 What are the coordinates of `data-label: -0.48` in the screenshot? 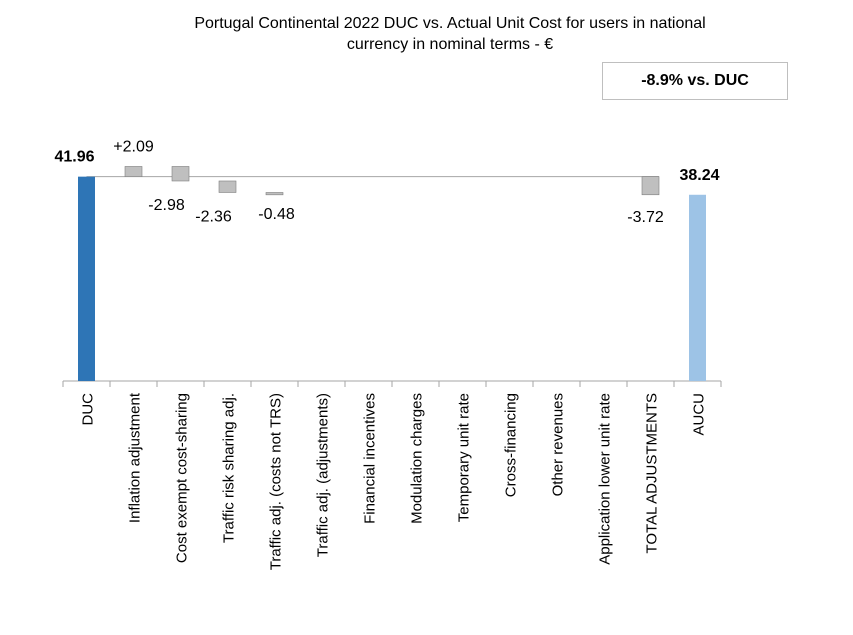 It's located at (276, 214).